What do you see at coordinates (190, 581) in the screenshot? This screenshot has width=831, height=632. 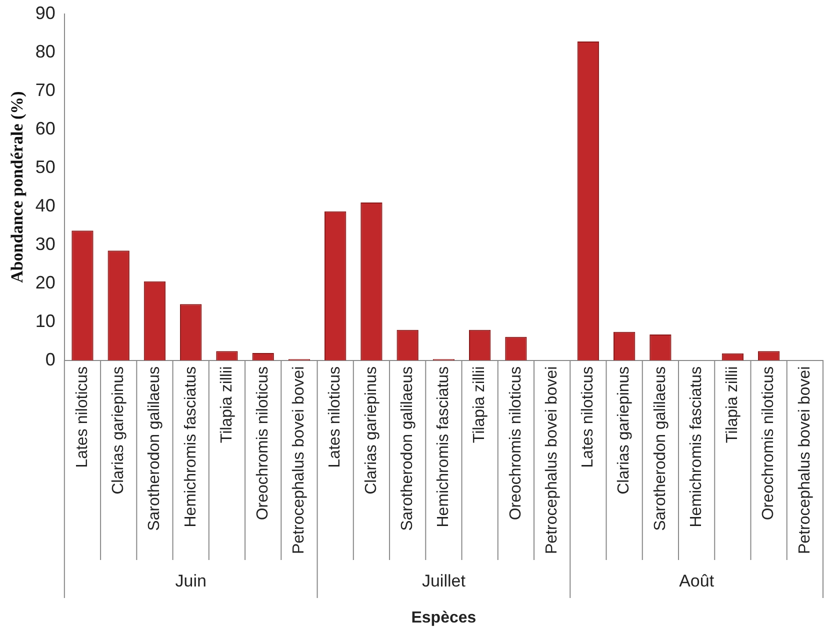 I see `text: Juin` at bounding box center [190, 581].